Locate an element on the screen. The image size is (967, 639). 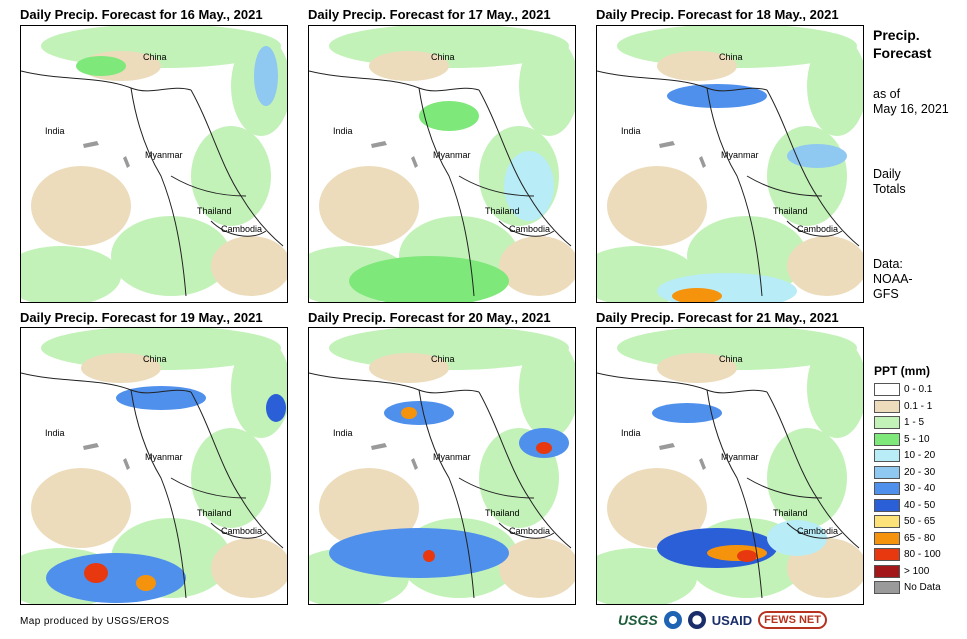
usaid-logo: USAID is located at coordinates (732, 620).